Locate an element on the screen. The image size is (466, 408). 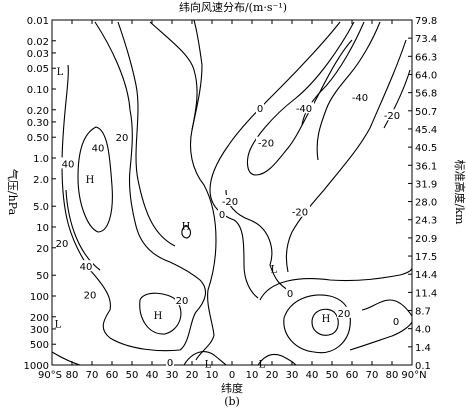
x-tick-label: 30 is located at coordinates (172, 375).